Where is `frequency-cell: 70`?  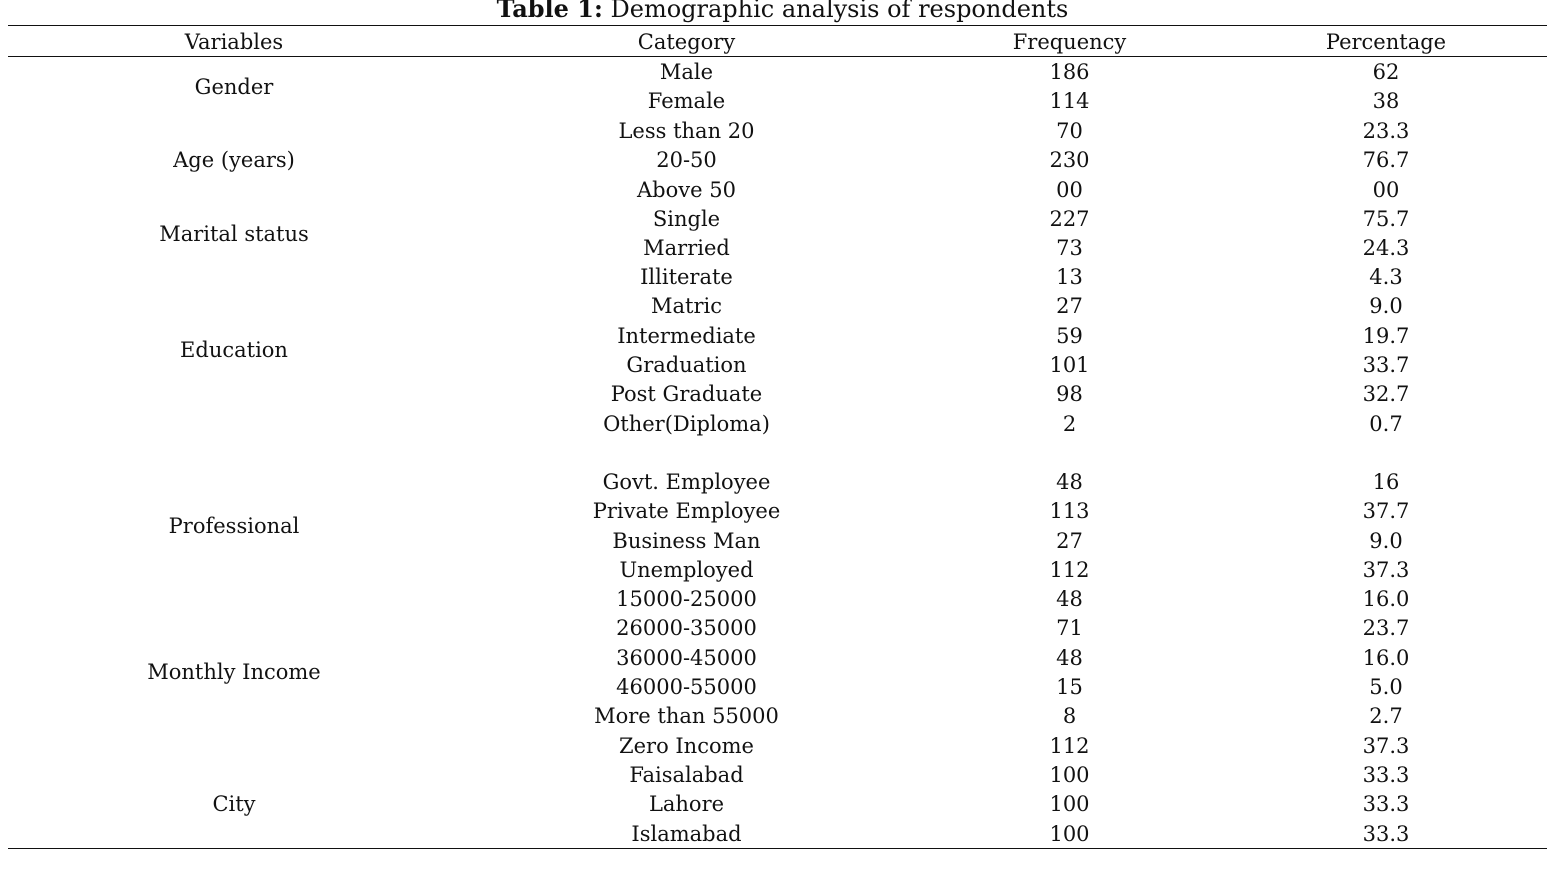 frequency-cell: 70 is located at coordinates (1069, 131).